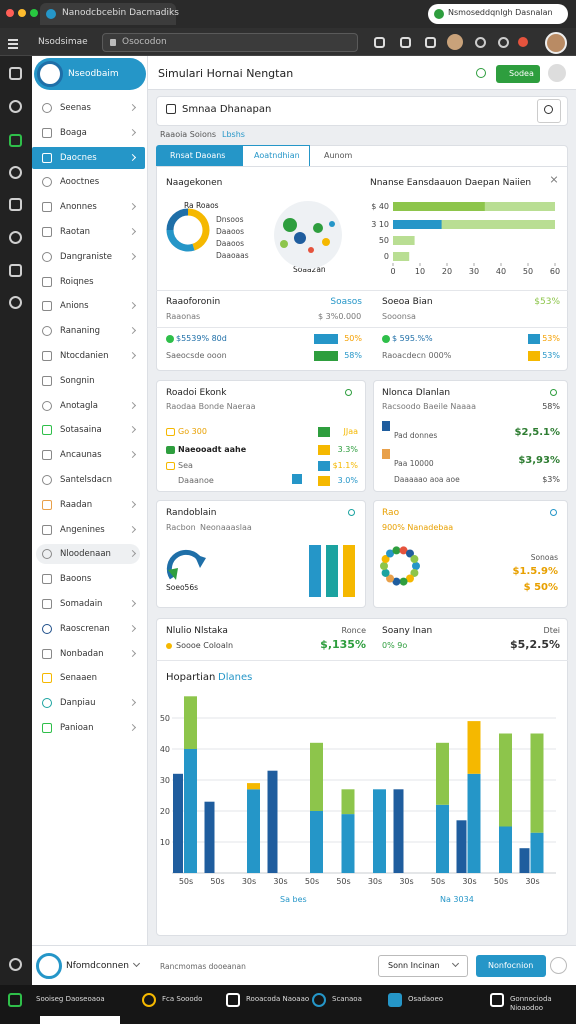  What do you see at coordinates (10, 13) in the screenshot?
I see `window-dot` at bounding box center [10, 13].